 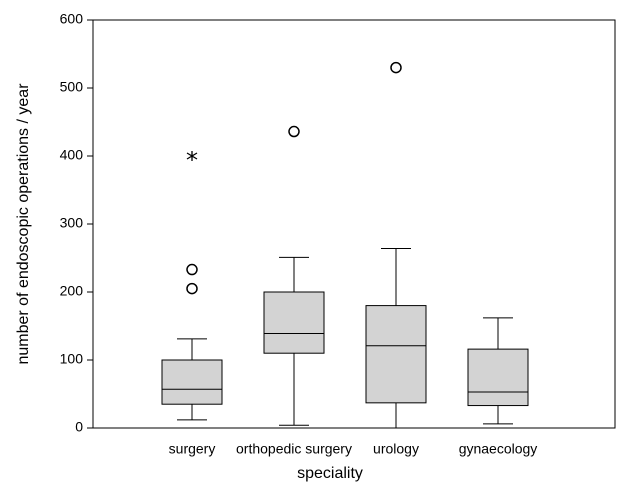 I want to click on y-tick-label: 0, so click(x=79, y=427).